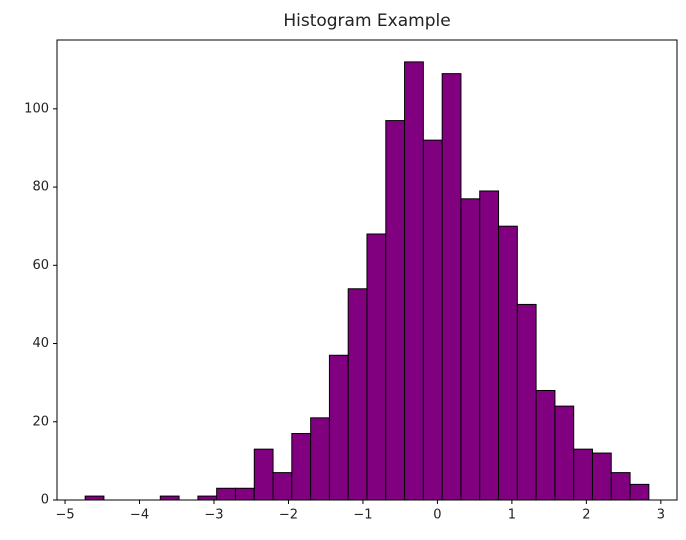 Image resolution: width=686 pixels, height=540 pixels. Describe the element at coordinates (213, 515) in the screenshot. I see `x-tick-label: −3` at that location.